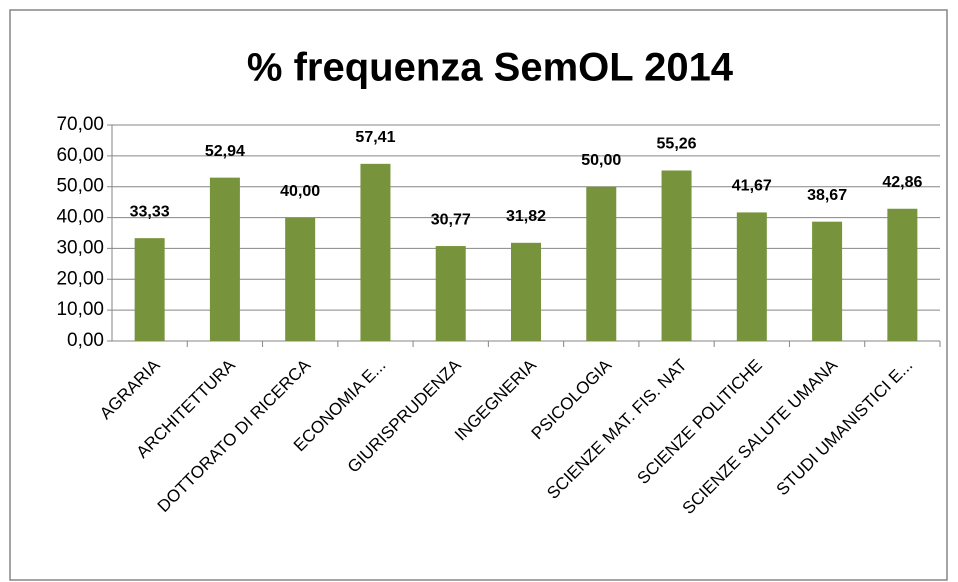 Image resolution: width=958 pixels, height=582 pixels. I want to click on data-label: 33,33, so click(150, 211).